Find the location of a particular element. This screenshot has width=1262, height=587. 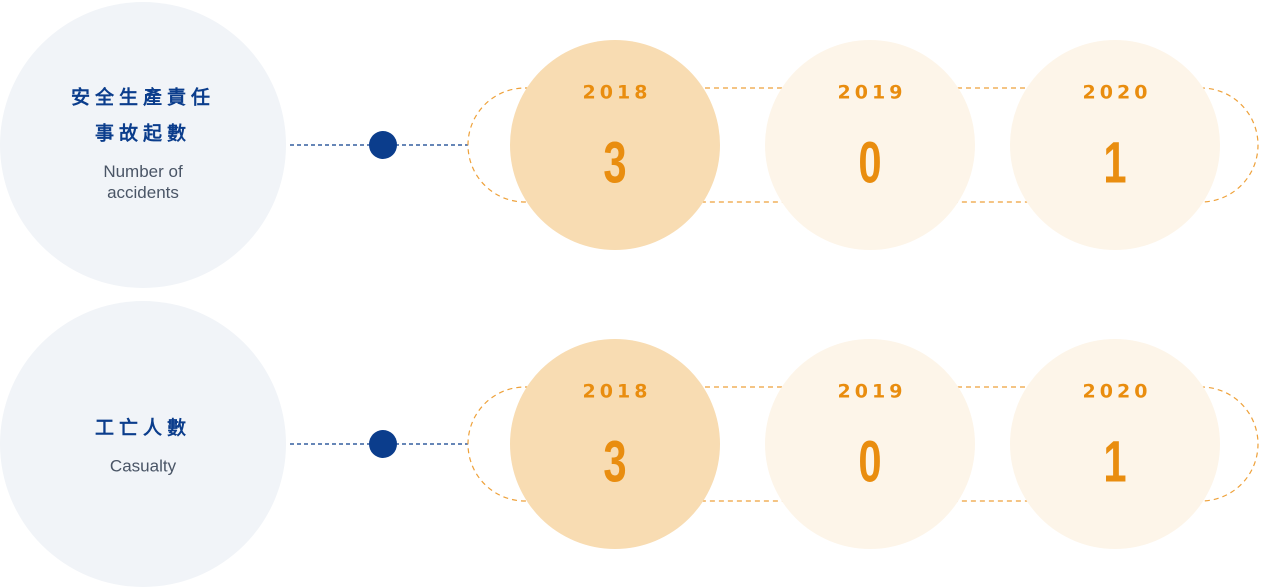

title-line: 事故起數 is located at coordinates (143, 133).